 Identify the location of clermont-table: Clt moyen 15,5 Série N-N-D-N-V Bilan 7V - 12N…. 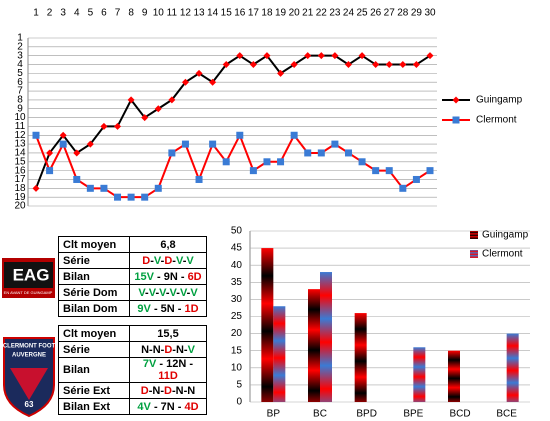
(132, 370).